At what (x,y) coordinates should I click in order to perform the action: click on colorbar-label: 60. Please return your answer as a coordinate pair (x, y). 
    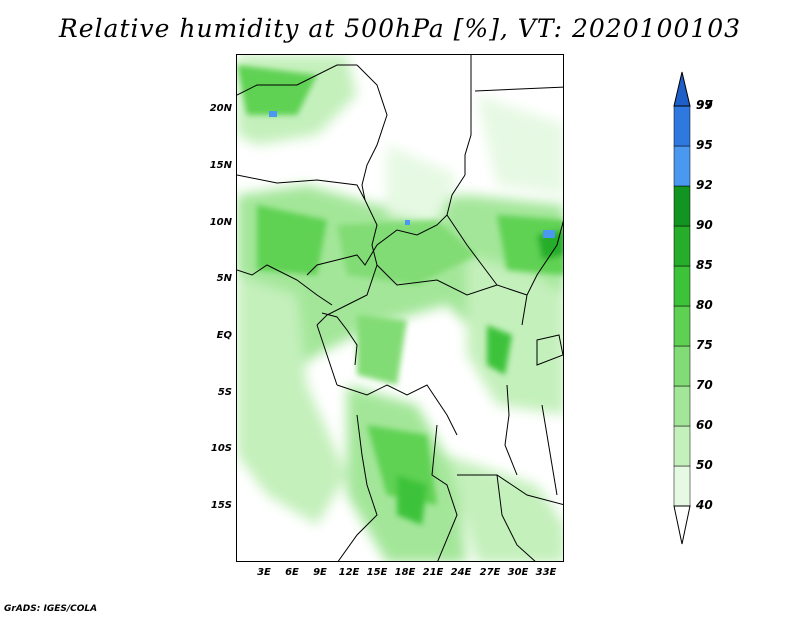
    Looking at the image, I should click on (704, 425).